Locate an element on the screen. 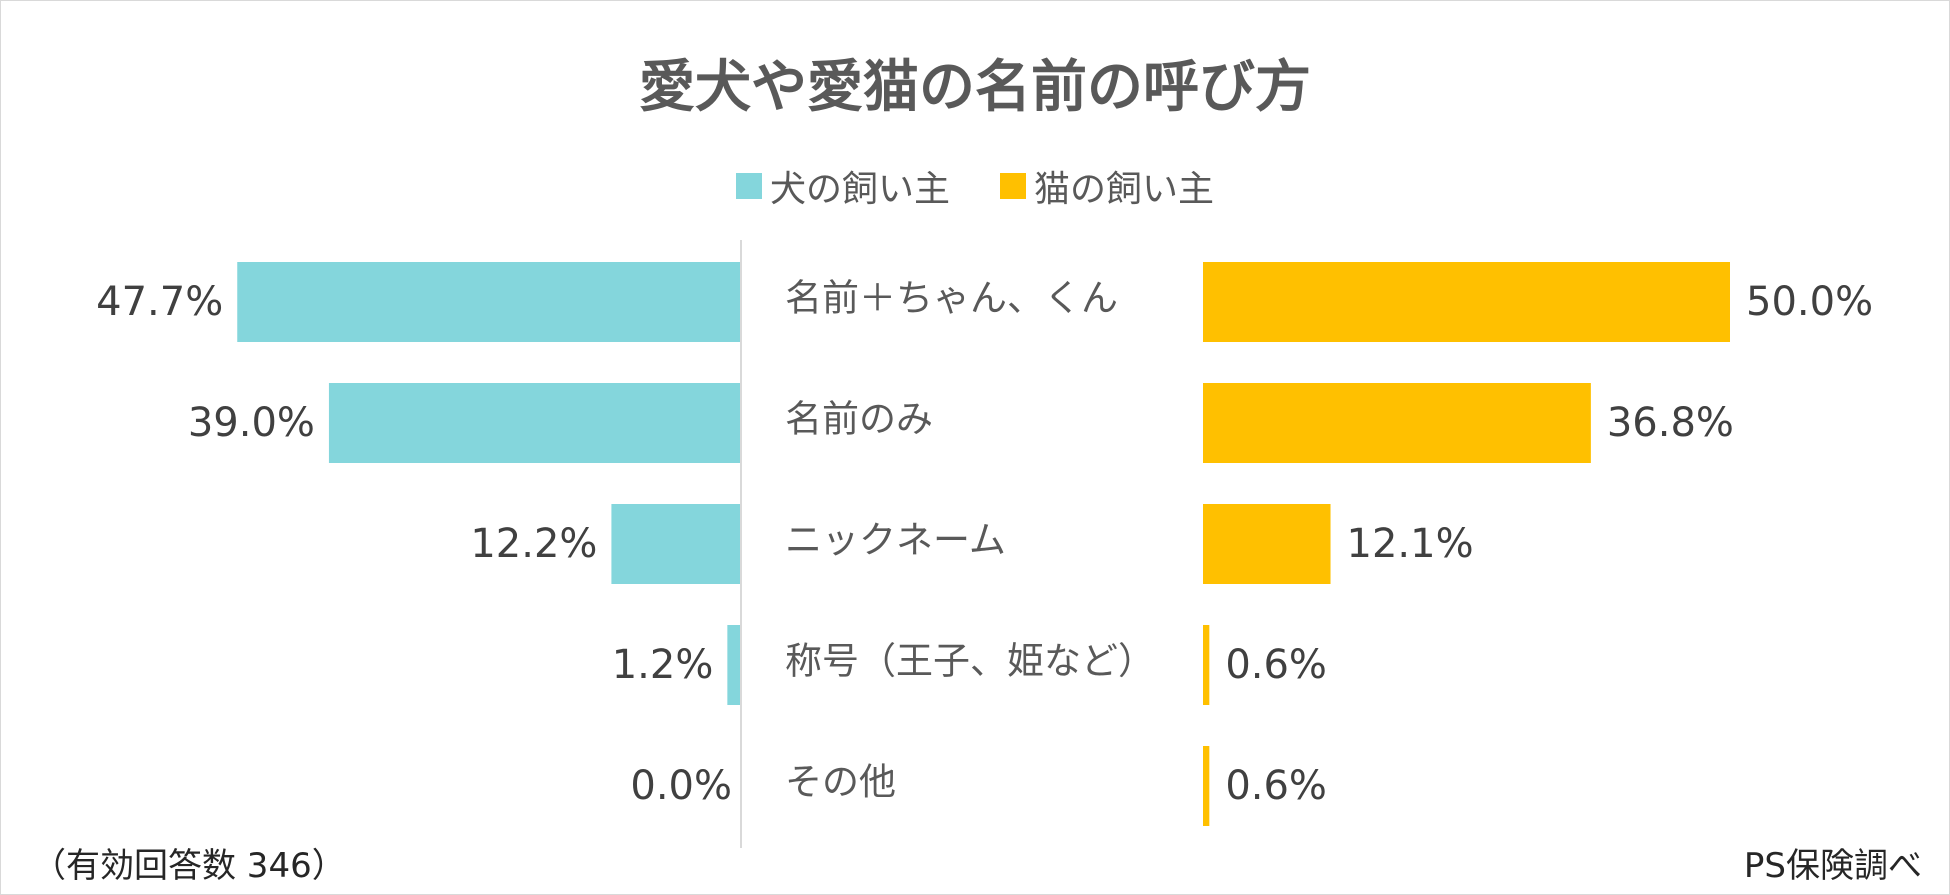 Image resolution: width=1950 pixels, height=895 pixels. label-dog-3: 1.2% is located at coordinates (663, 665).